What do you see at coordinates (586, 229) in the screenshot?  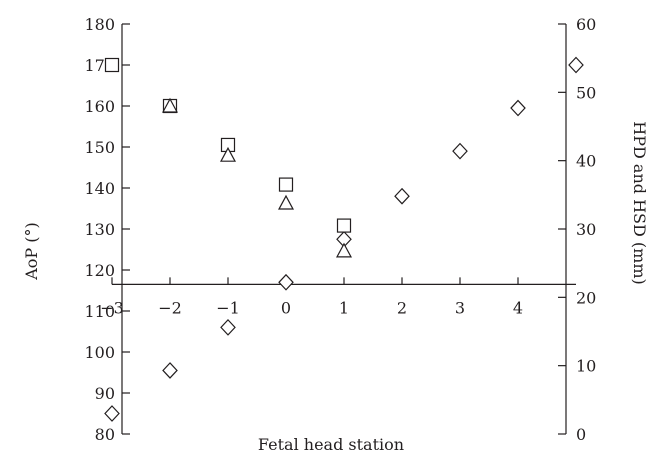 I see `right-y-tick-label: 30` at bounding box center [586, 229].